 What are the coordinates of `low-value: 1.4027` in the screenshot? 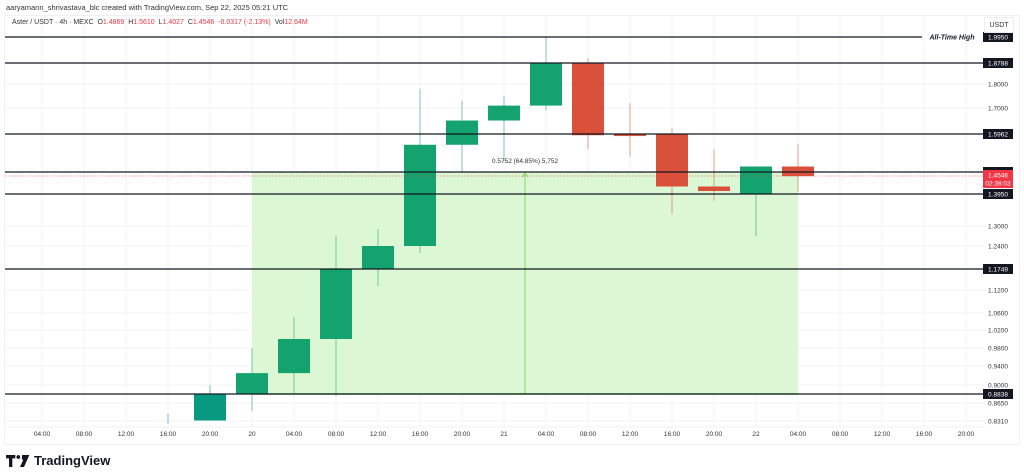 It's located at (173, 22).